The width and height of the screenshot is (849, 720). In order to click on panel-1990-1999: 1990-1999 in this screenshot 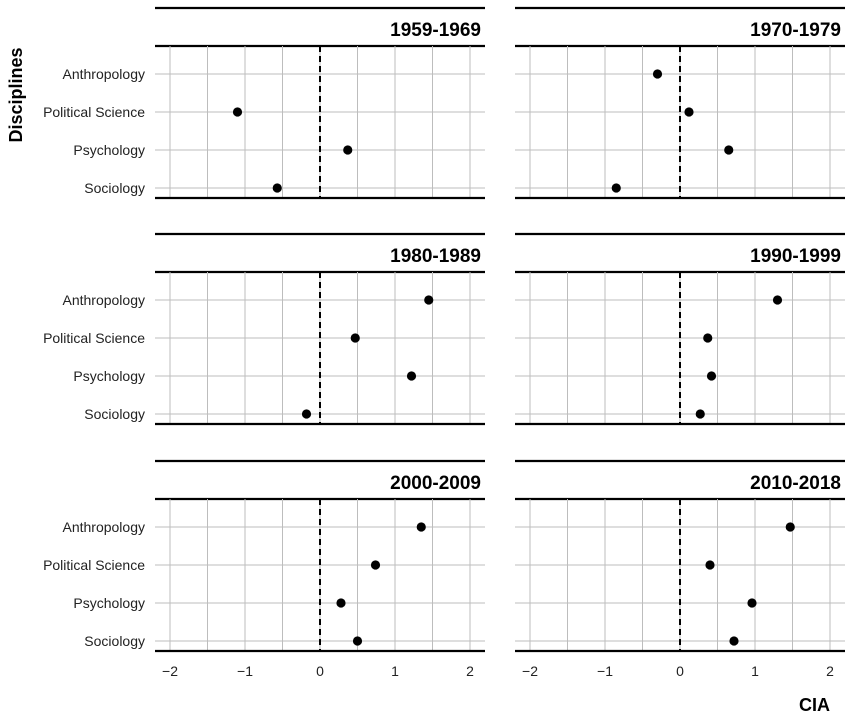, I will do `click(680, 329)`.